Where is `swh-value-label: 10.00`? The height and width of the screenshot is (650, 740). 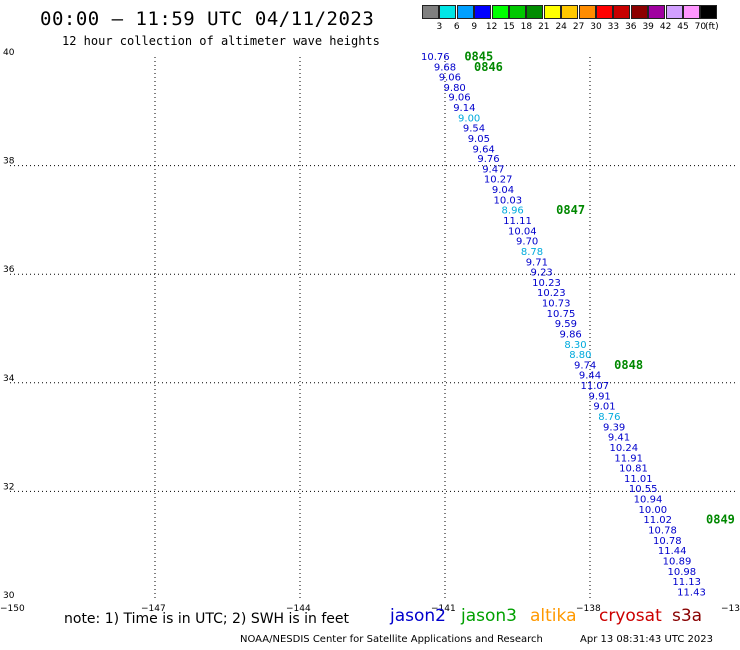 swh-value-label: 10.00 is located at coordinates (653, 510).